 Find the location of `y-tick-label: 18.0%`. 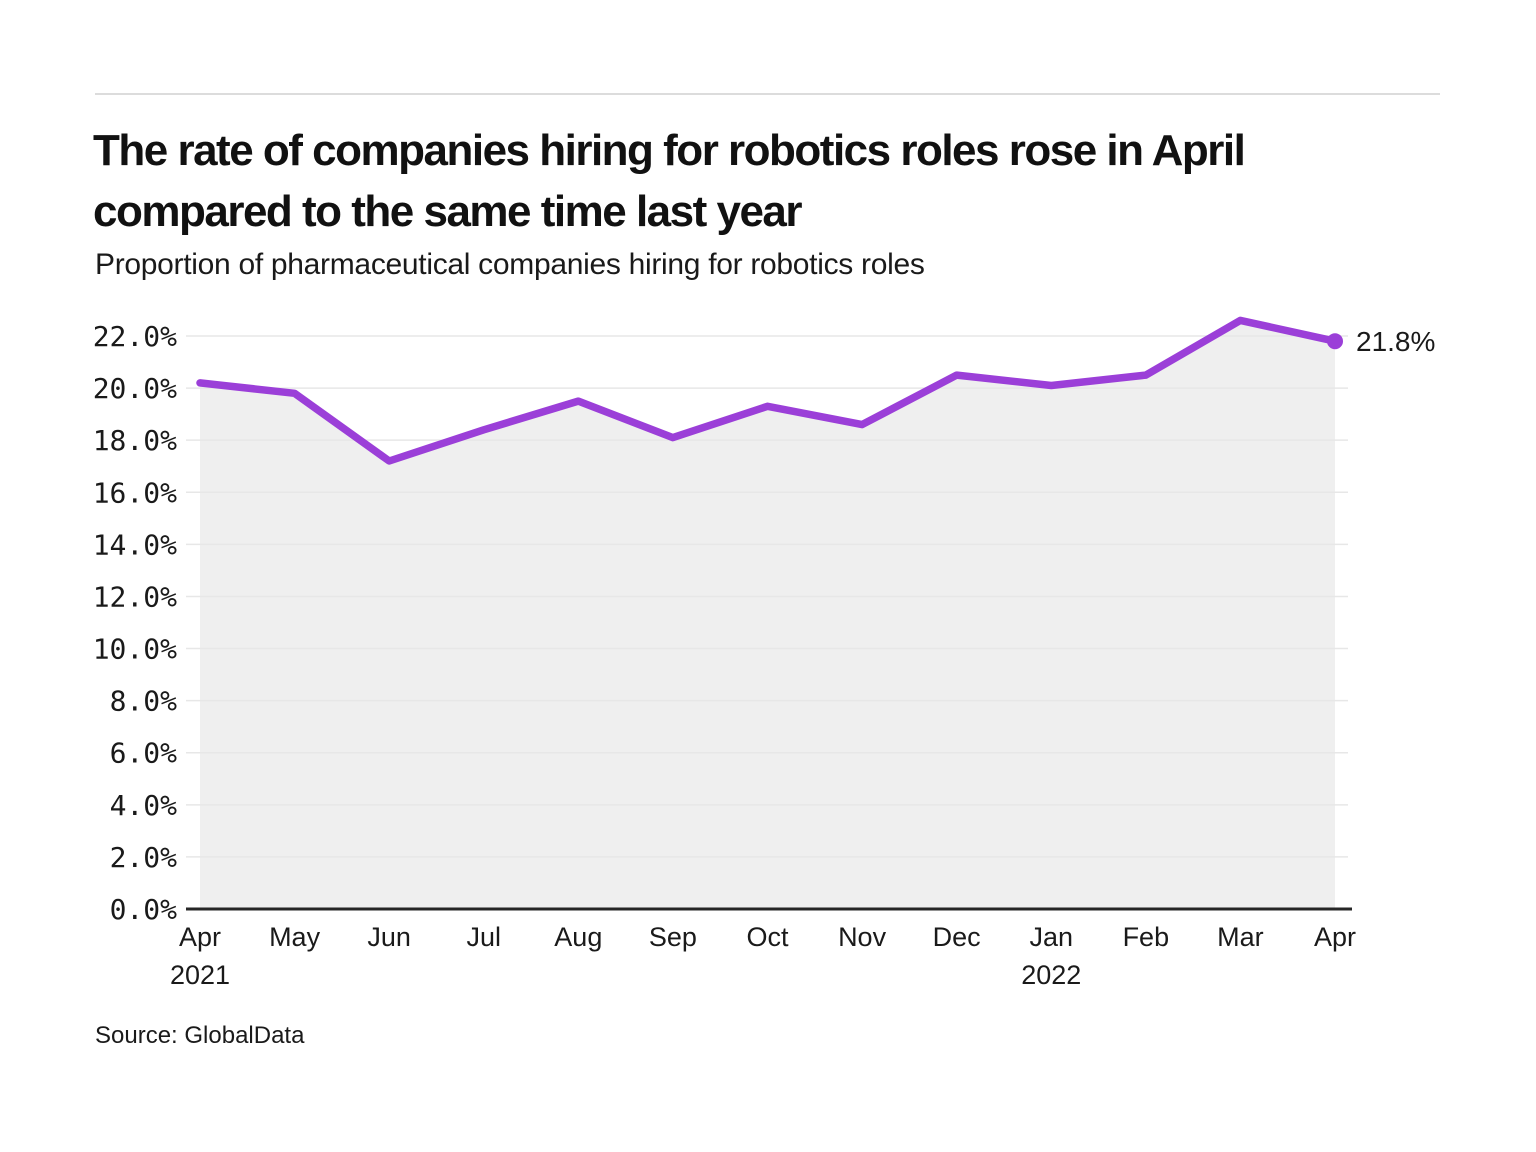

y-tick-label: 18.0% is located at coordinates (135, 440).